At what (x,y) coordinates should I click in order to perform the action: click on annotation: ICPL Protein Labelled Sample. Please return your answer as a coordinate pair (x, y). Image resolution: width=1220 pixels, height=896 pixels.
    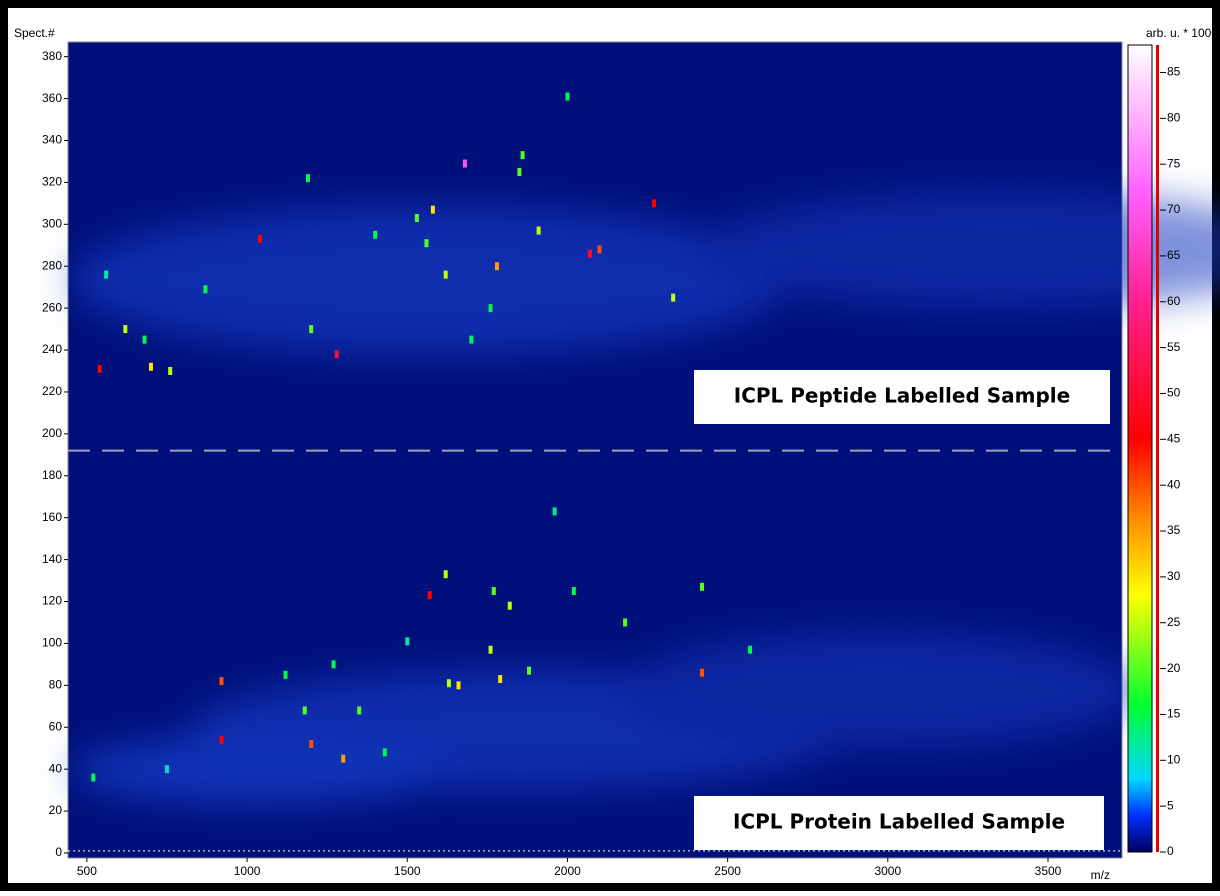
    Looking at the image, I should click on (899, 822).